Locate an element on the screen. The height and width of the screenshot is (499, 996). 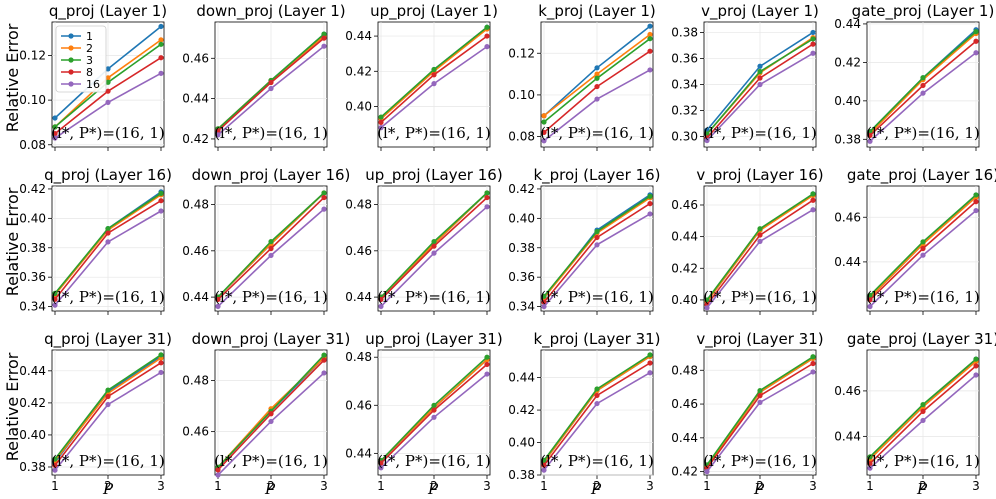
legend-label-2: 2 is located at coordinates (89, 48).